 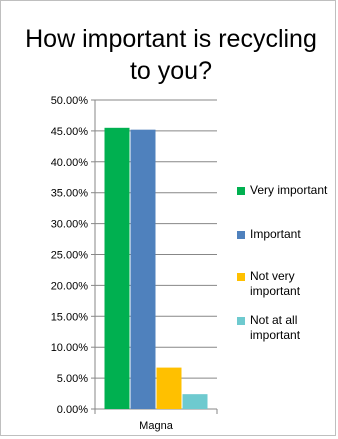 What do you see at coordinates (275, 283) in the screenshot?
I see `legend-label: Not very important` at bounding box center [275, 283].